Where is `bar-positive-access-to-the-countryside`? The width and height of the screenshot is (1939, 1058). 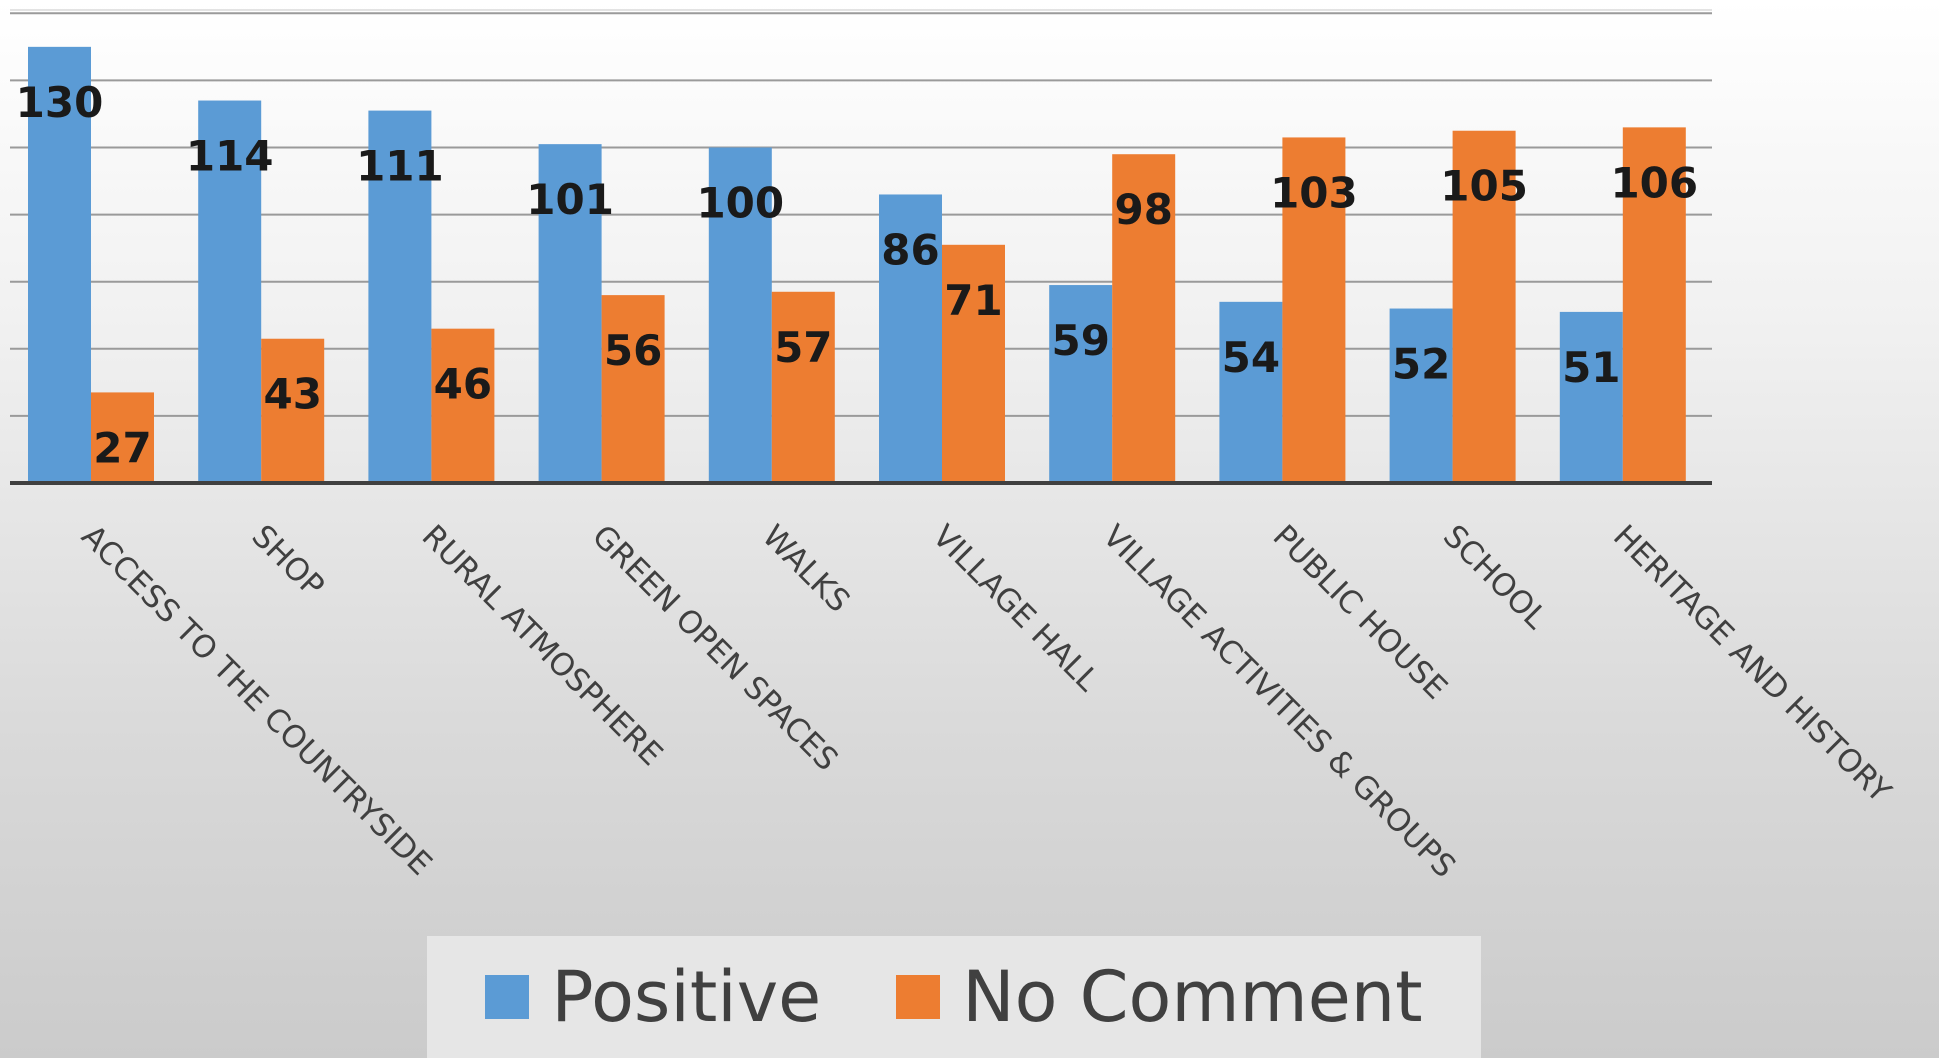
bar-positive-access-to-the-countryside is located at coordinates (59, 264).